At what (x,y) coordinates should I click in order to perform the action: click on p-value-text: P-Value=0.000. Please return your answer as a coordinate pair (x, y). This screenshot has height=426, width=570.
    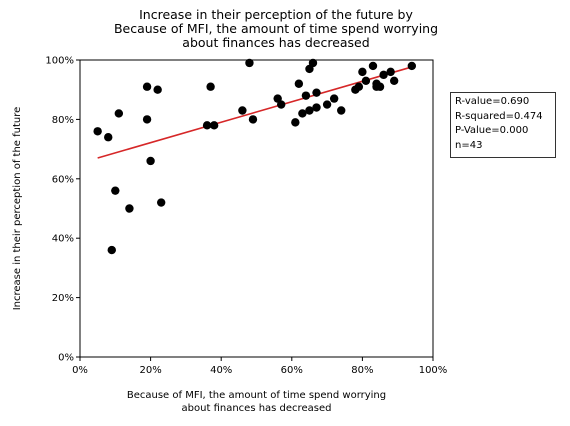
    Looking at the image, I should click on (492, 130).